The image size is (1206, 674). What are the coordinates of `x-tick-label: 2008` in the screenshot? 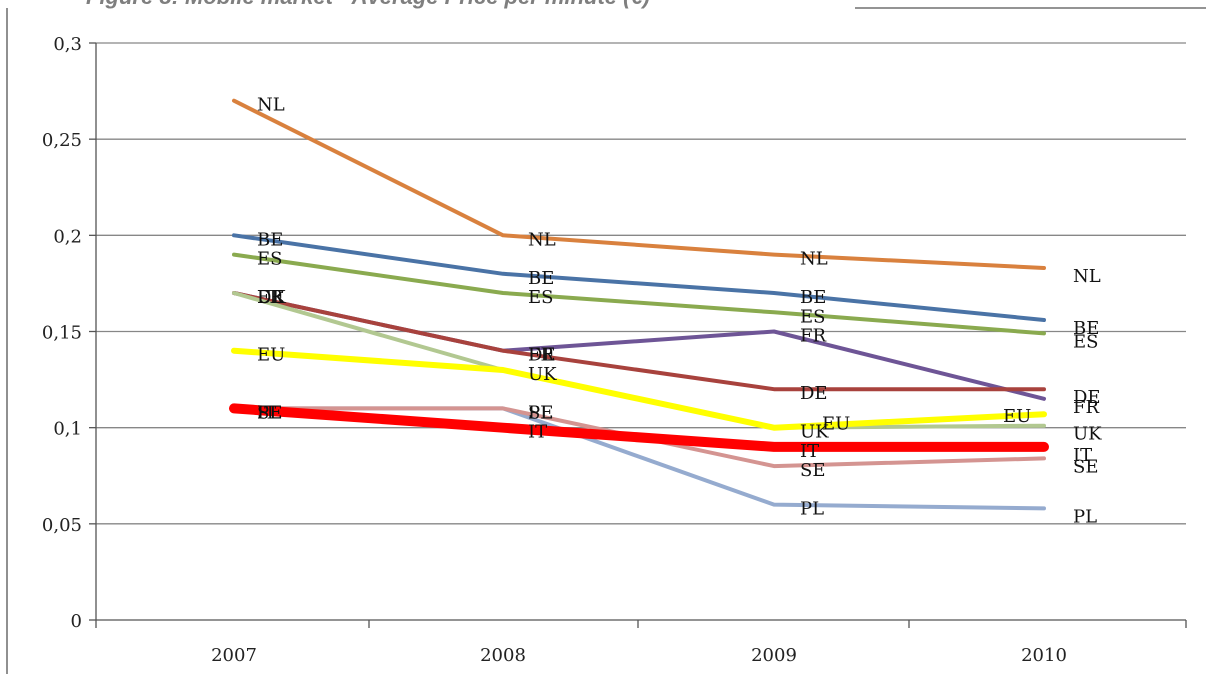 It's located at (503, 655).